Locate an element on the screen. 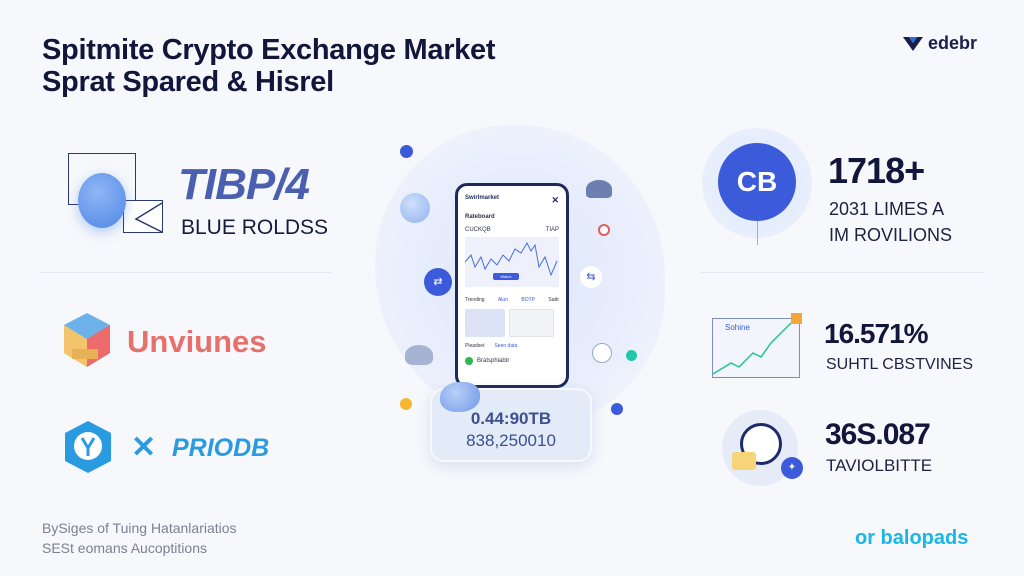 This screenshot has width=1024, height=576. brand-logo: edebr is located at coordinates (939, 43).